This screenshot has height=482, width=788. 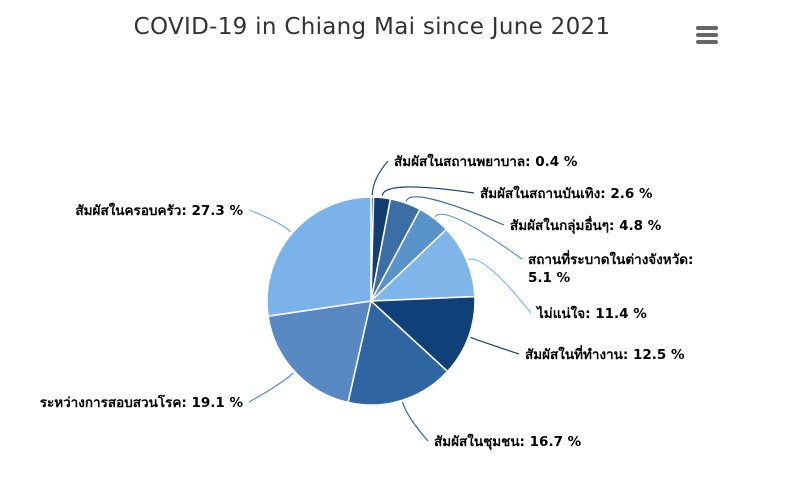 What do you see at coordinates (142, 402) in the screenshot?
I see `slice-data-label: ระหว่างการสอบสวนโรค: 19.1 %` at bounding box center [142, 402].